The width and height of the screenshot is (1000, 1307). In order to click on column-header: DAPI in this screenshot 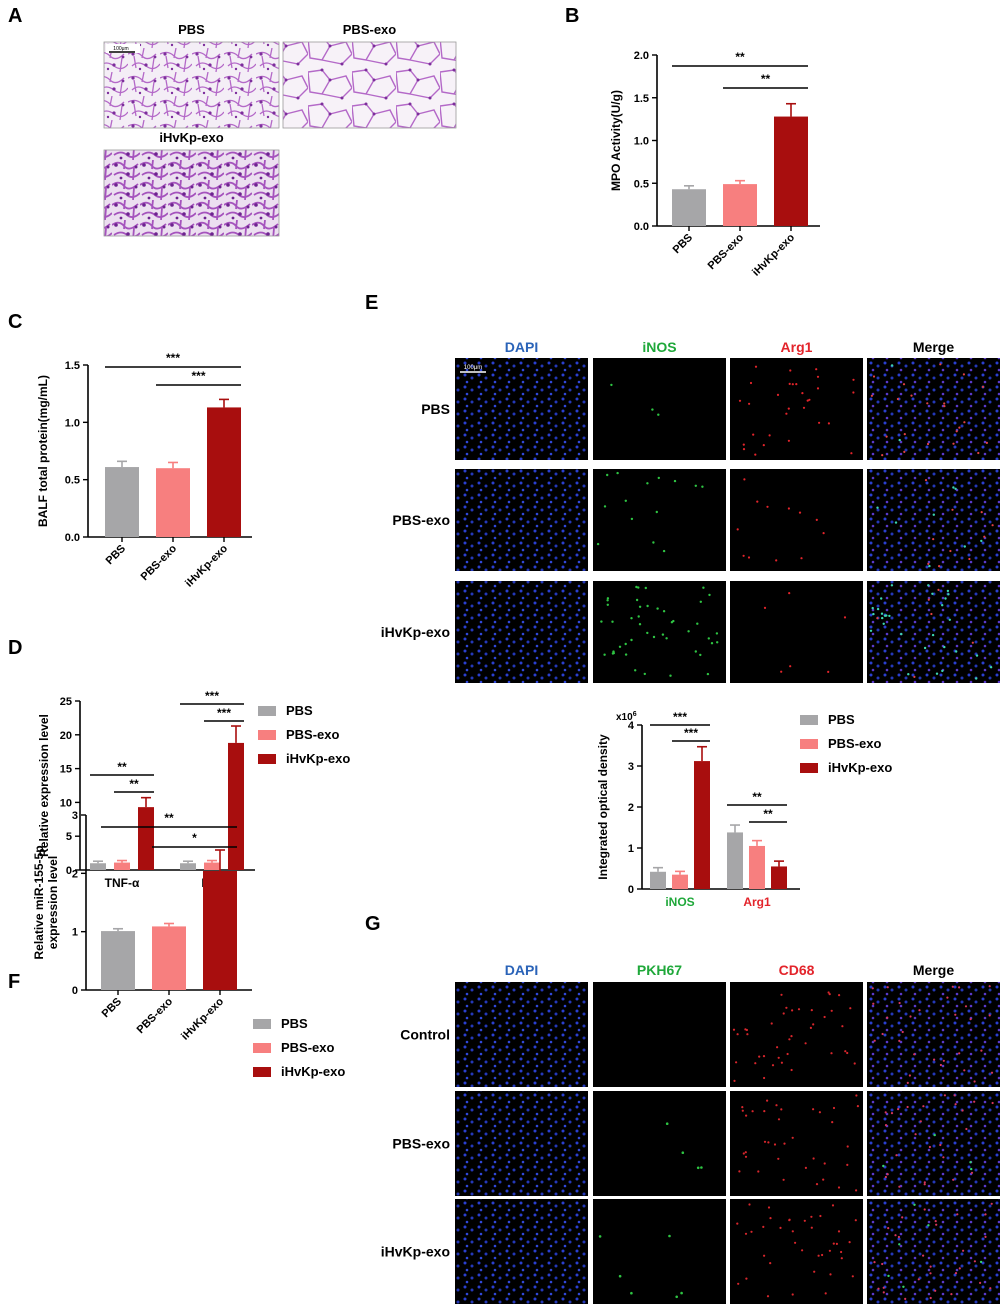, I will do `click(521, 347)`.